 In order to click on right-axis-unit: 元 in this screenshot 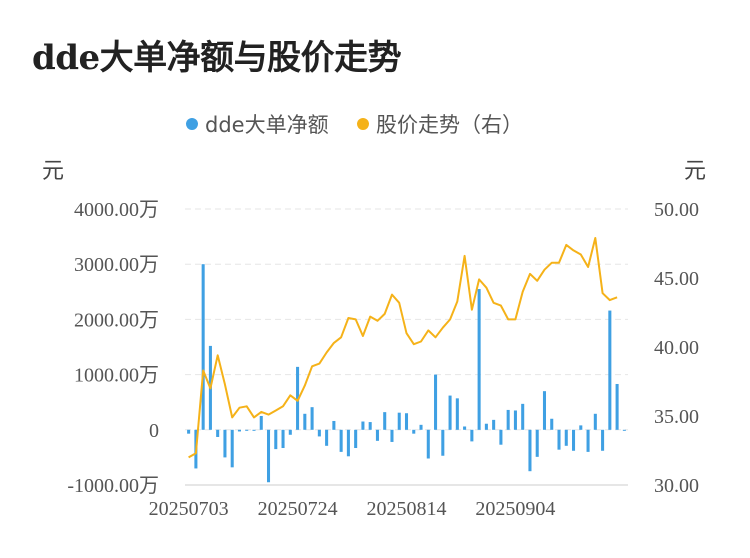, I will do `click(695, 171)`.